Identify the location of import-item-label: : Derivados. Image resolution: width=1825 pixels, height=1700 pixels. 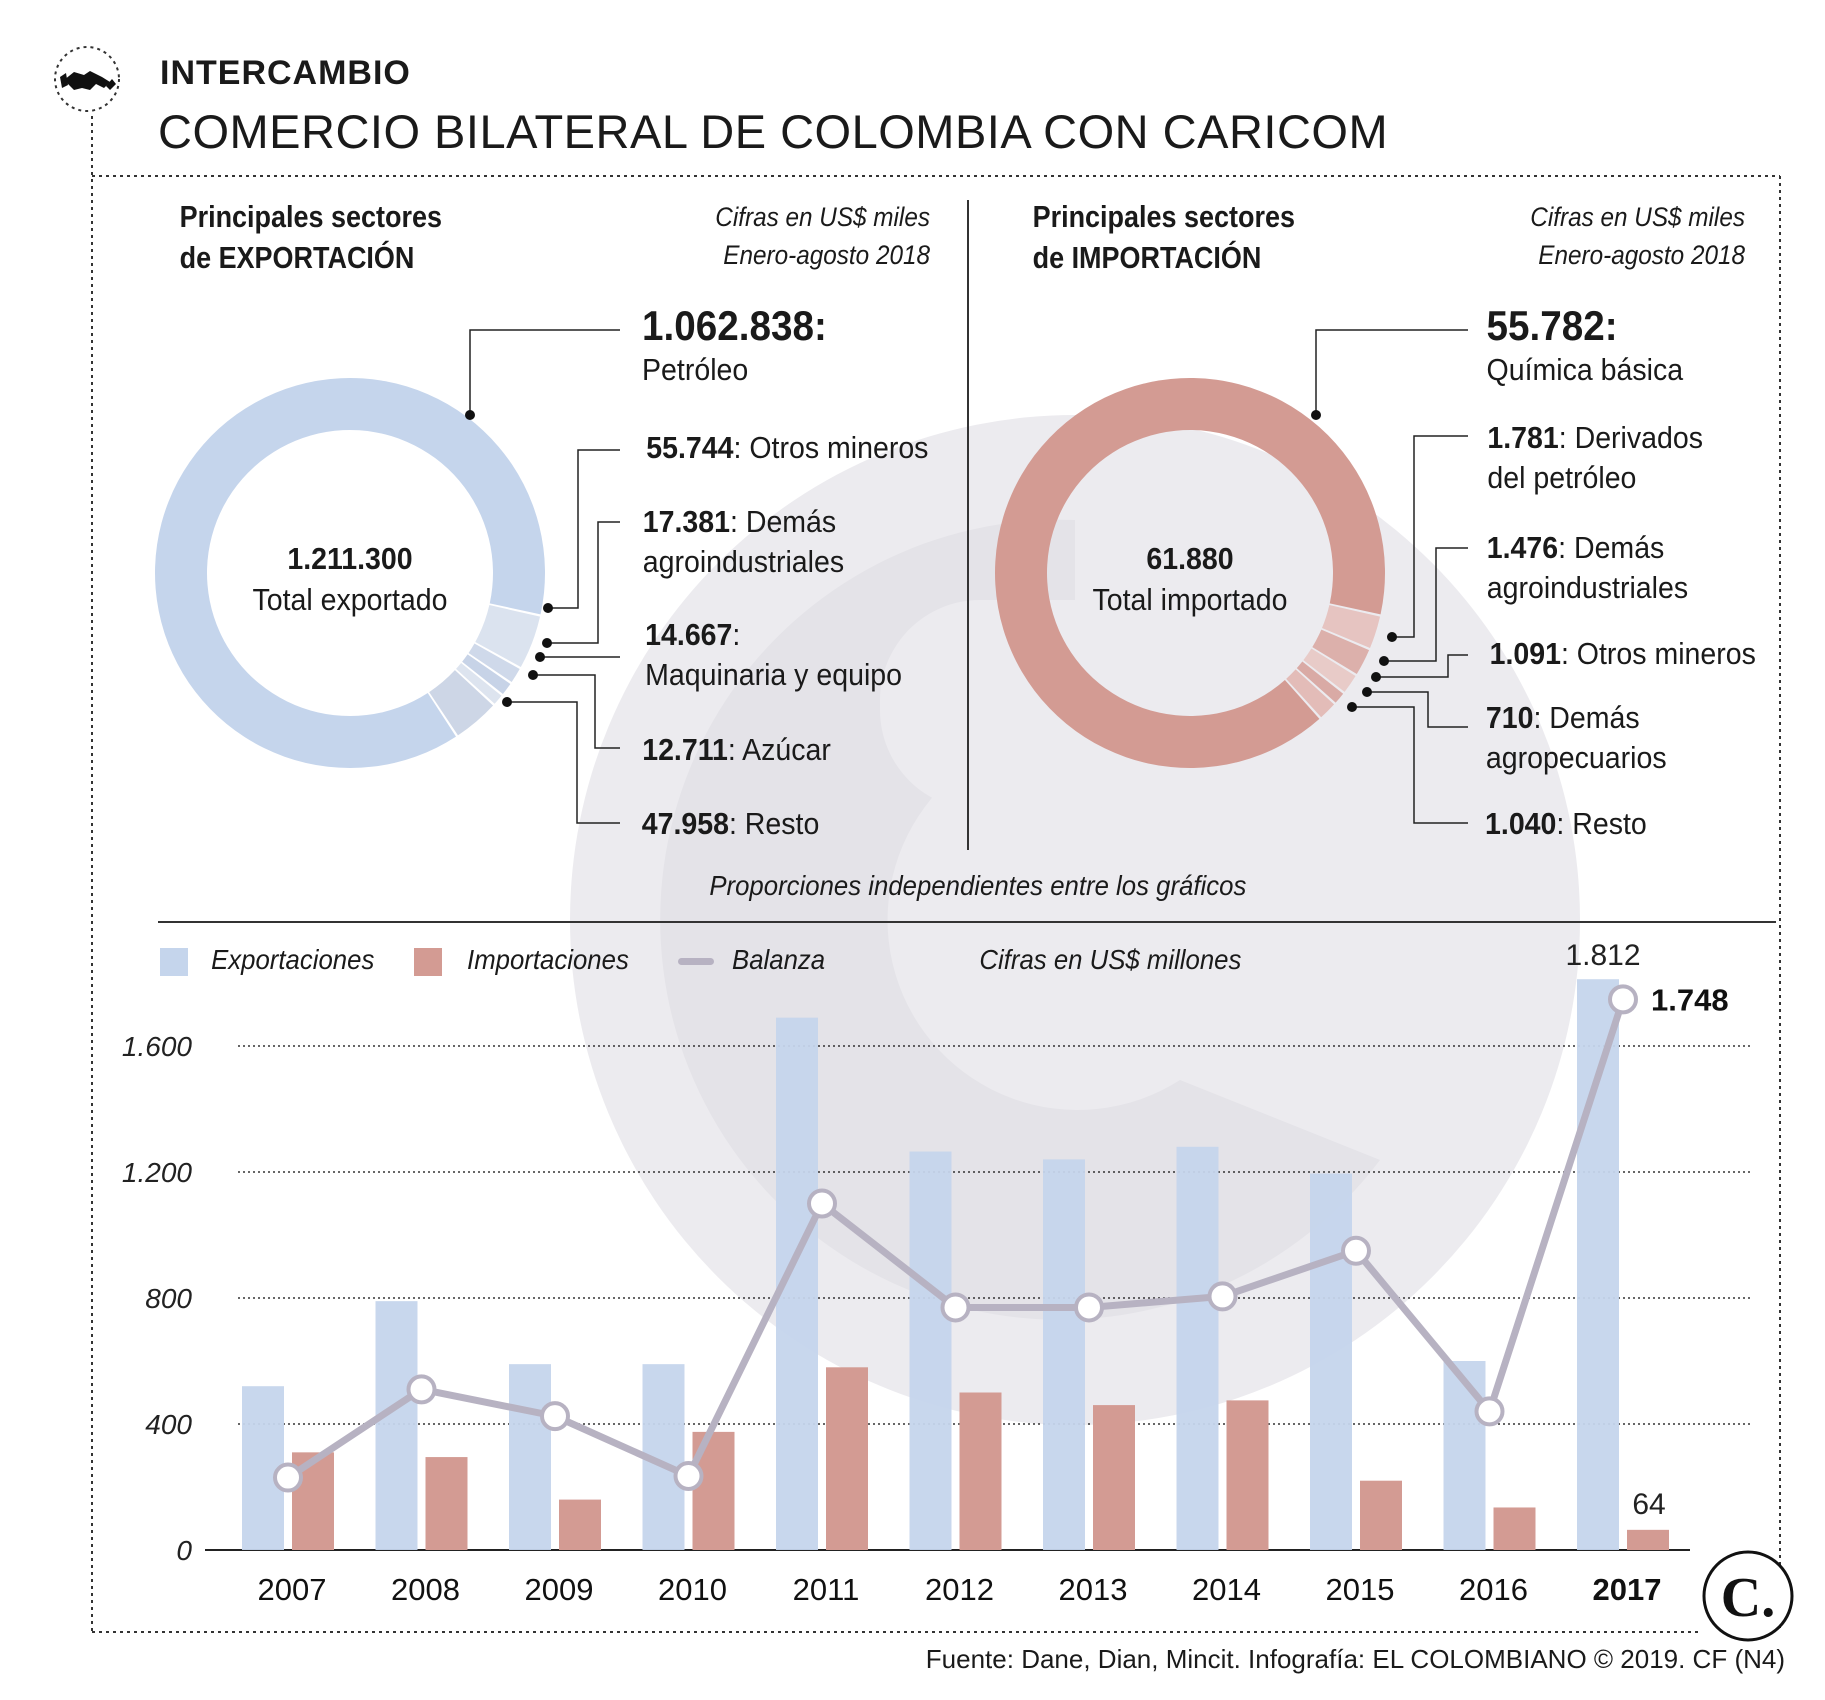
(1630, 437).